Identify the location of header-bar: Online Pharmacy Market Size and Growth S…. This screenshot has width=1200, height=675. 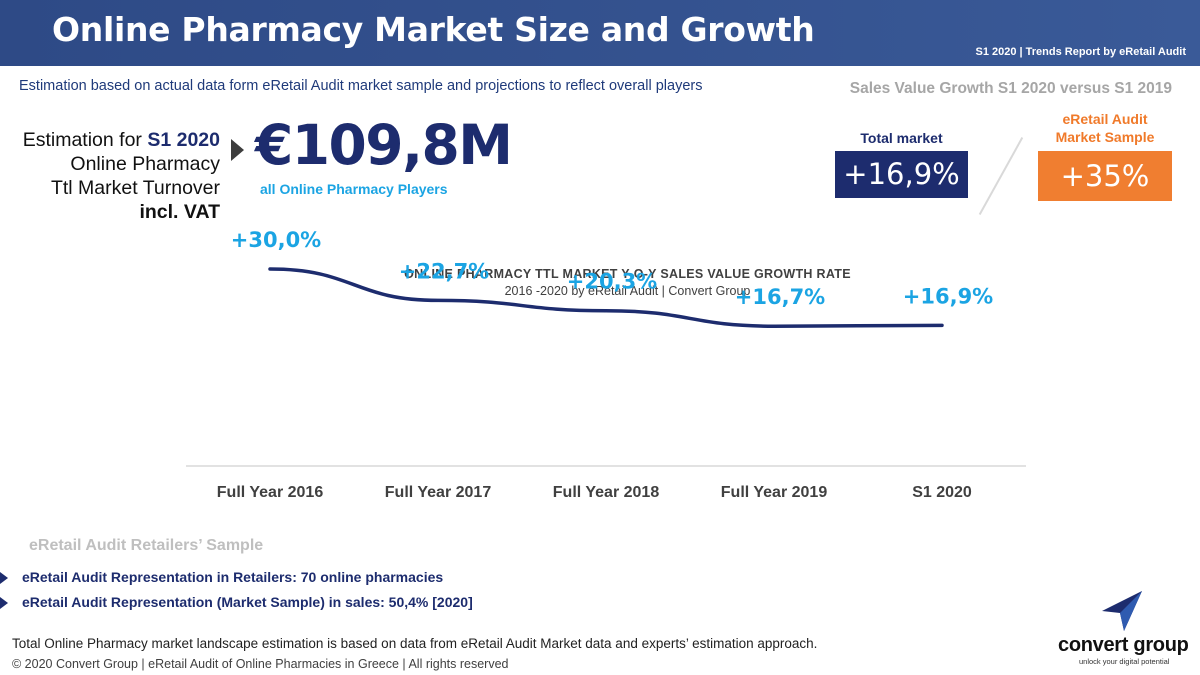
(600, 33).